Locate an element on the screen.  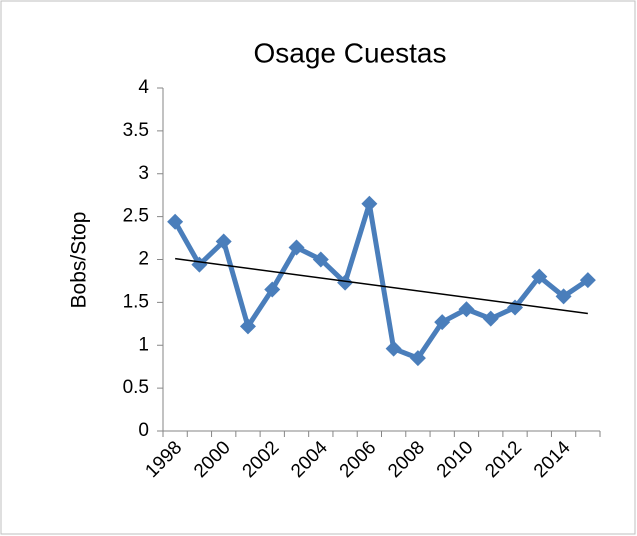
y-tick-label: 2 is located at coordinates (143, 259).